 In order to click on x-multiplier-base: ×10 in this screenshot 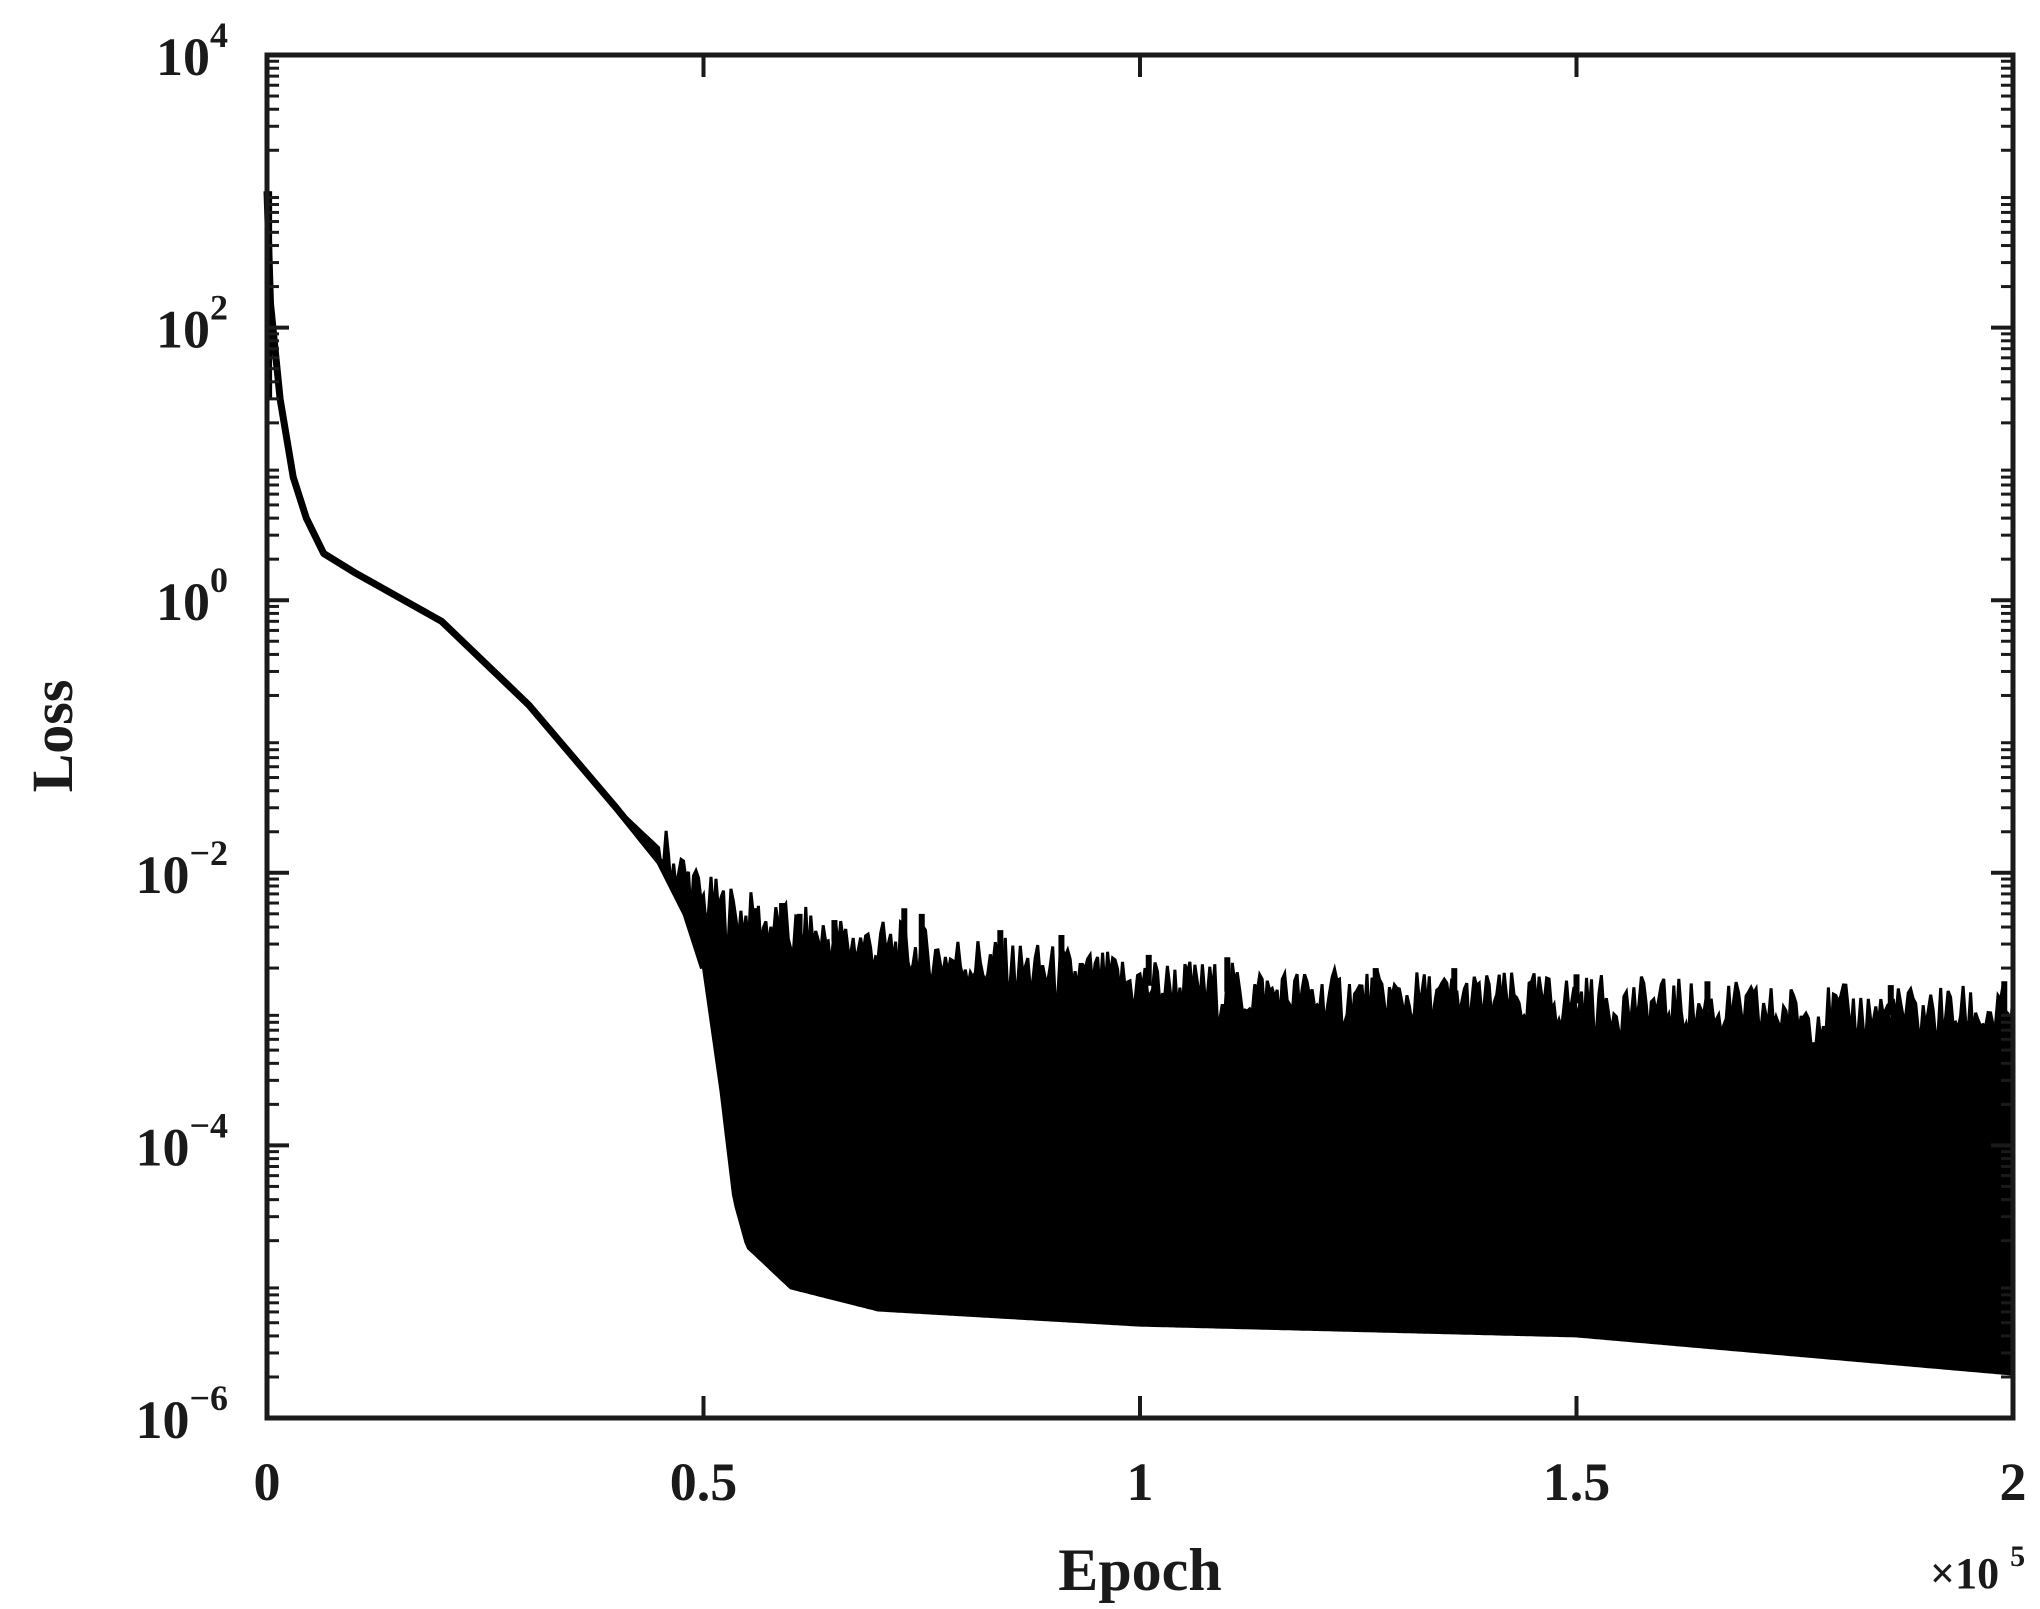, I will do `click(1964, 1573)`.